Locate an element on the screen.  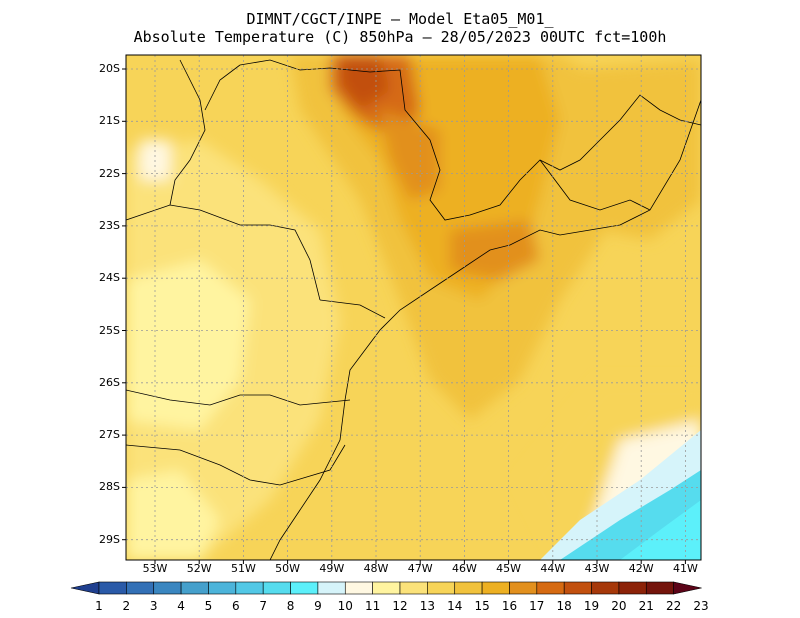
lon-label: 43W is located at coordinates (597, 568).